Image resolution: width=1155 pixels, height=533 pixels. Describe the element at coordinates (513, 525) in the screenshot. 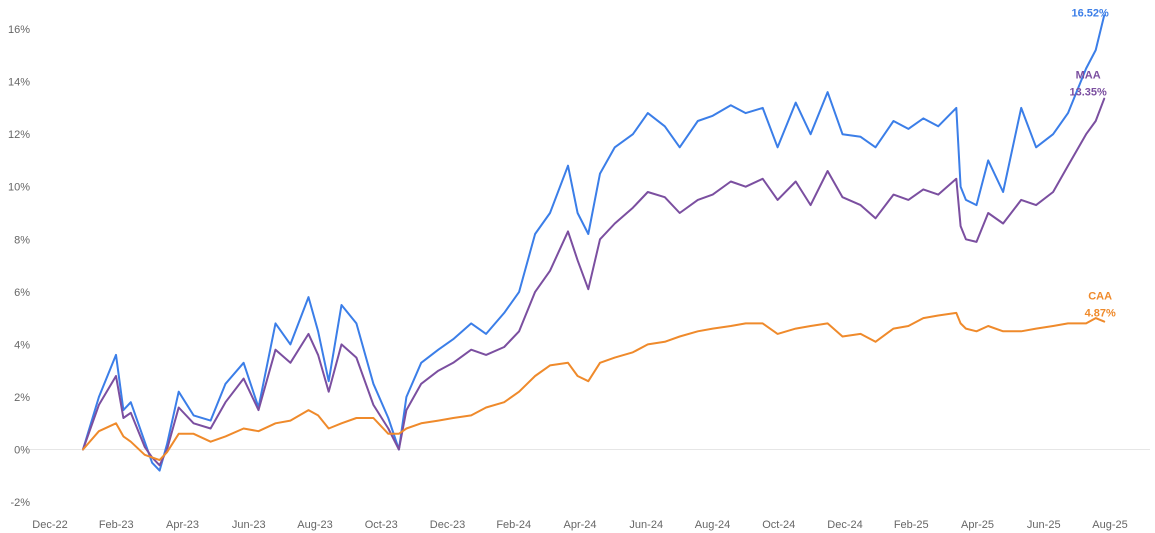

I see `x-tick-label: Feb-24` at that location.